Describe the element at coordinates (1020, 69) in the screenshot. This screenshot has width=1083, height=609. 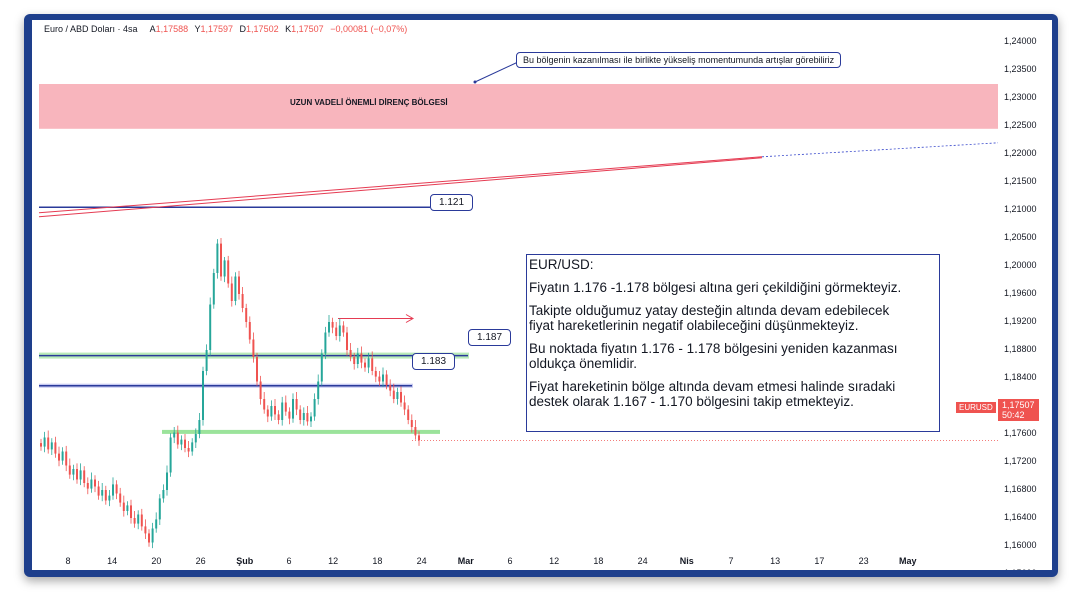
I see `y-tick-label: 1,23500` at that location.